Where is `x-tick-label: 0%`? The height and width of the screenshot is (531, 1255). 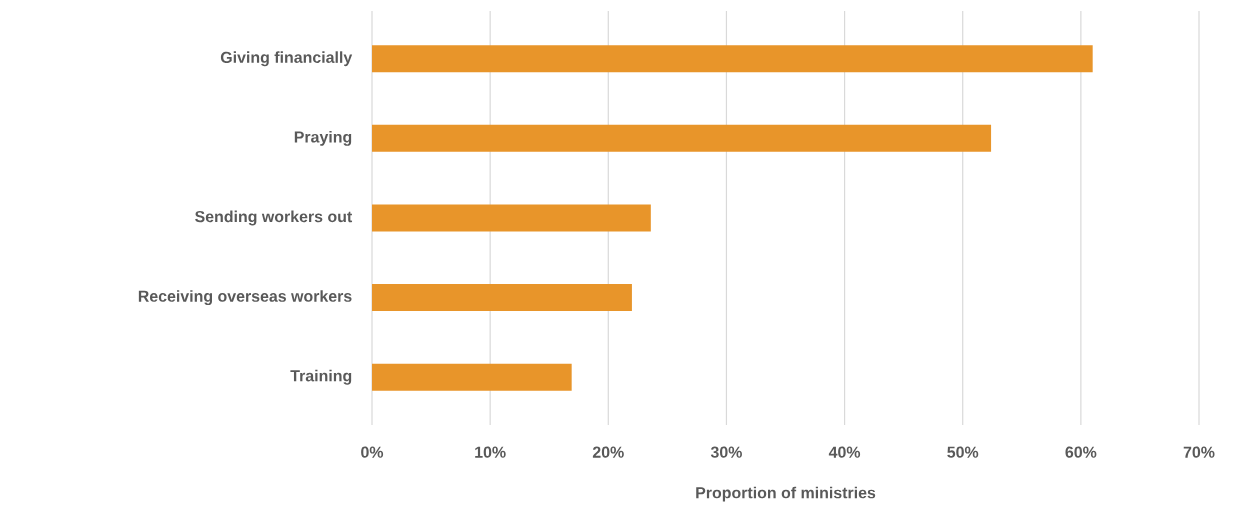 x-tick-label: 0% is located at coordinates (372, 452).